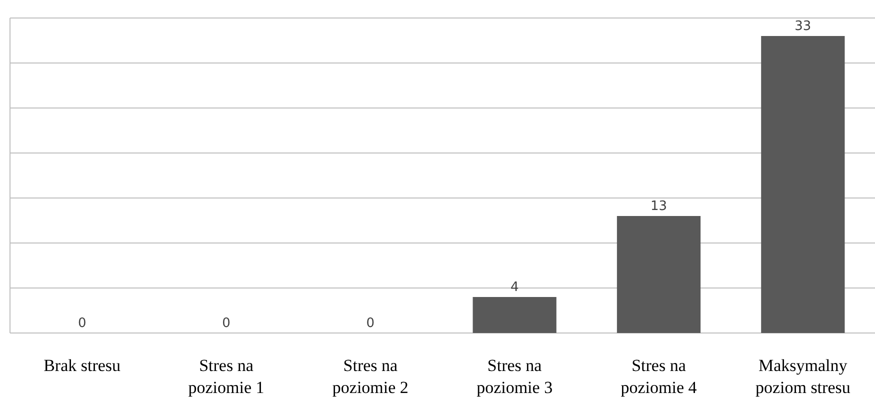 This screenshot has height=415, width=875. Describe the element at coordinates (803, 26) in the screenshot. I see `data-label: 33` at that location.